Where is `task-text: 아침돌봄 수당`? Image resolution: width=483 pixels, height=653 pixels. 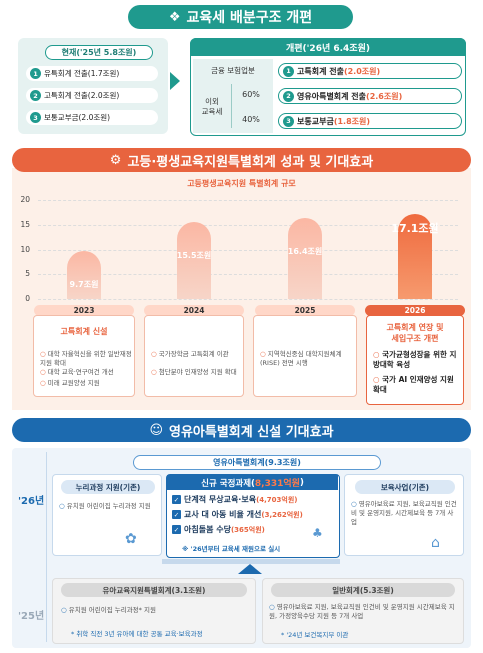 task-text: 아침돌봄 수당 is located at coordinates (207, 529).